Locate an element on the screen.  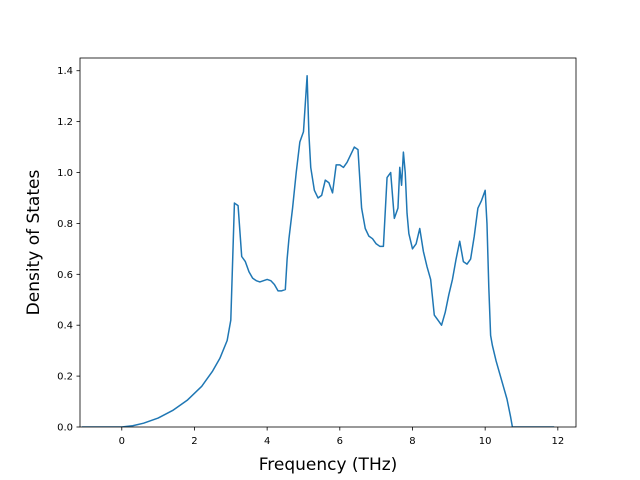
x-tick-label: 0 is located at coordinates (122, 441).